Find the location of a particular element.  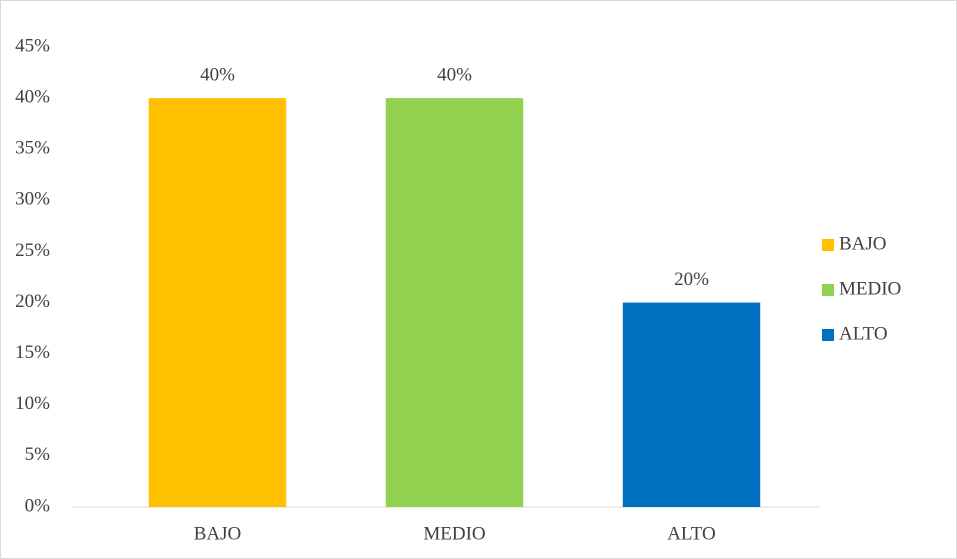

legend-label: BAJO is located at coordinates (863, 243).